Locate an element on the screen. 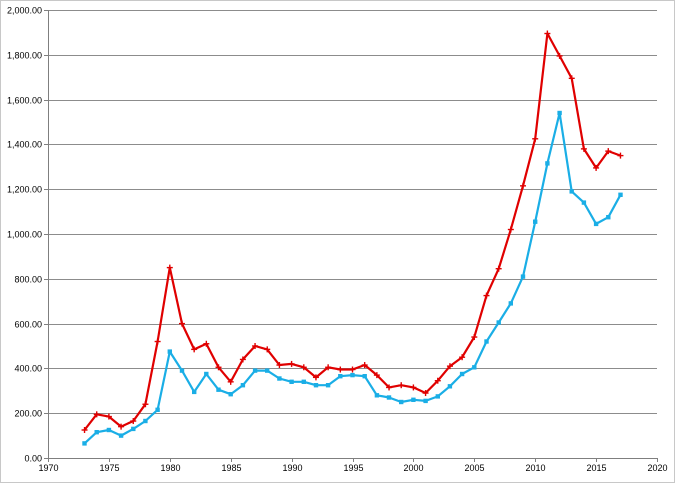 The image size is (675, 483). y-tick-label: 0.00 is located at coordinates (33, 459).